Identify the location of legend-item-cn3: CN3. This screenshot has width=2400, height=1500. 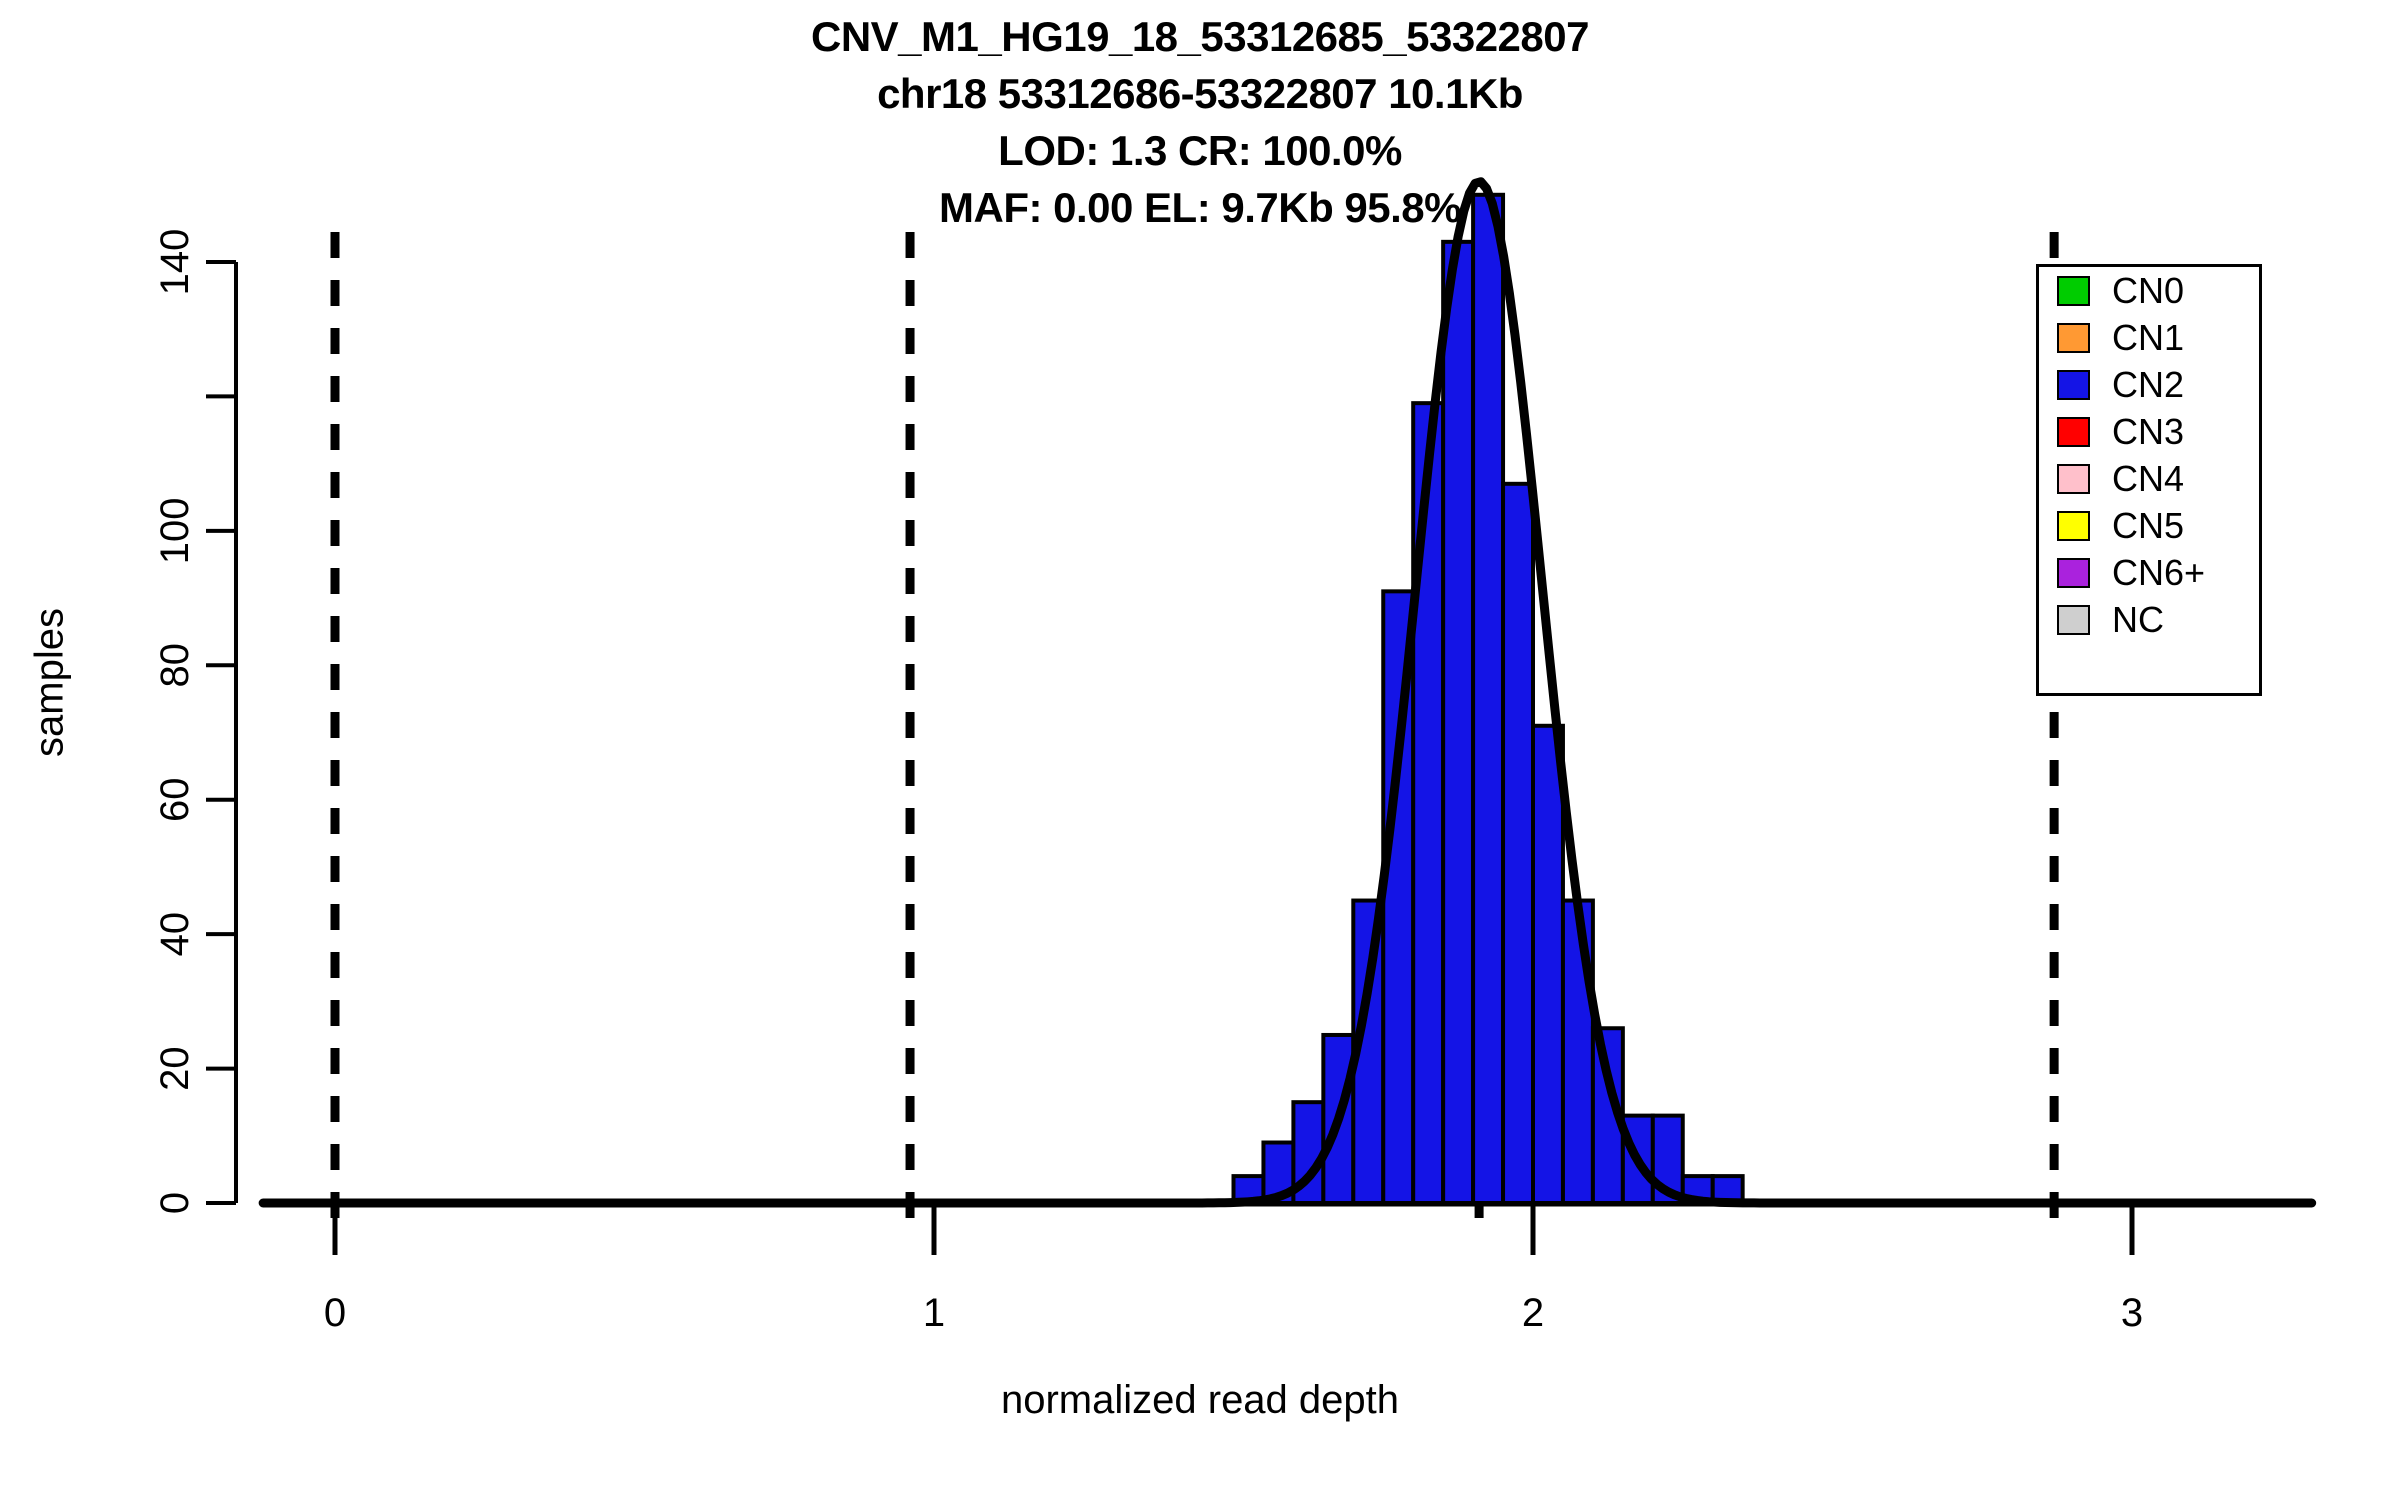
(2149, 431).